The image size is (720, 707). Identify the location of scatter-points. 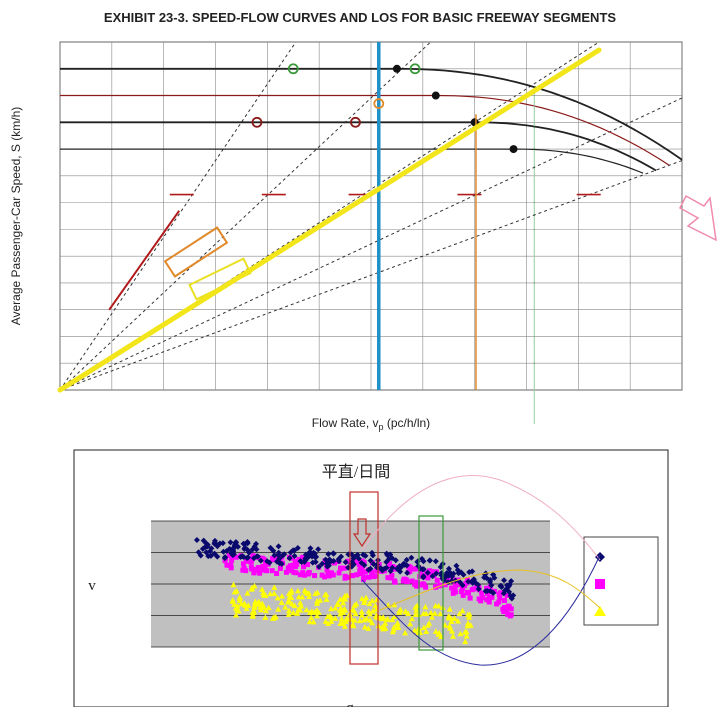
(355, 590).